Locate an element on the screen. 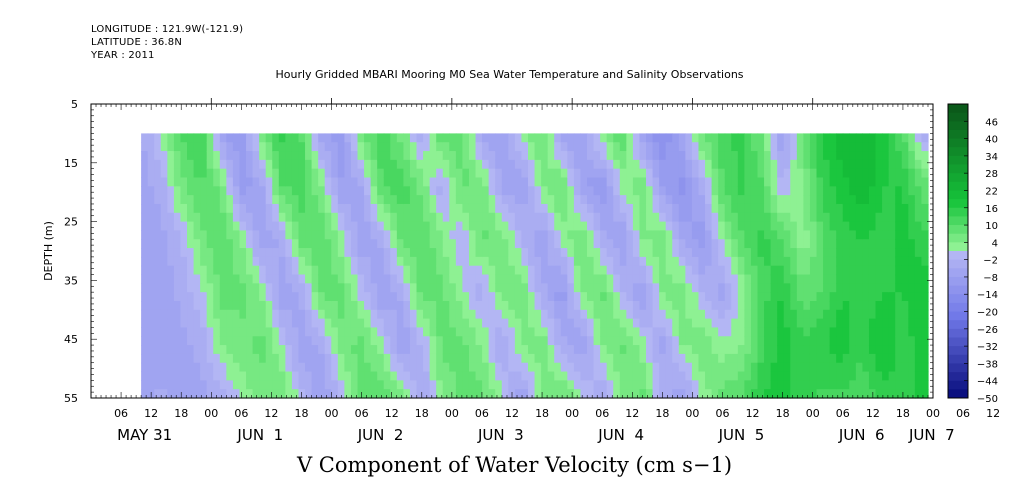 The width and height of the screenshot is (1009, 504). x-day-label: JUN 2 is located at coordinates (380, 435).